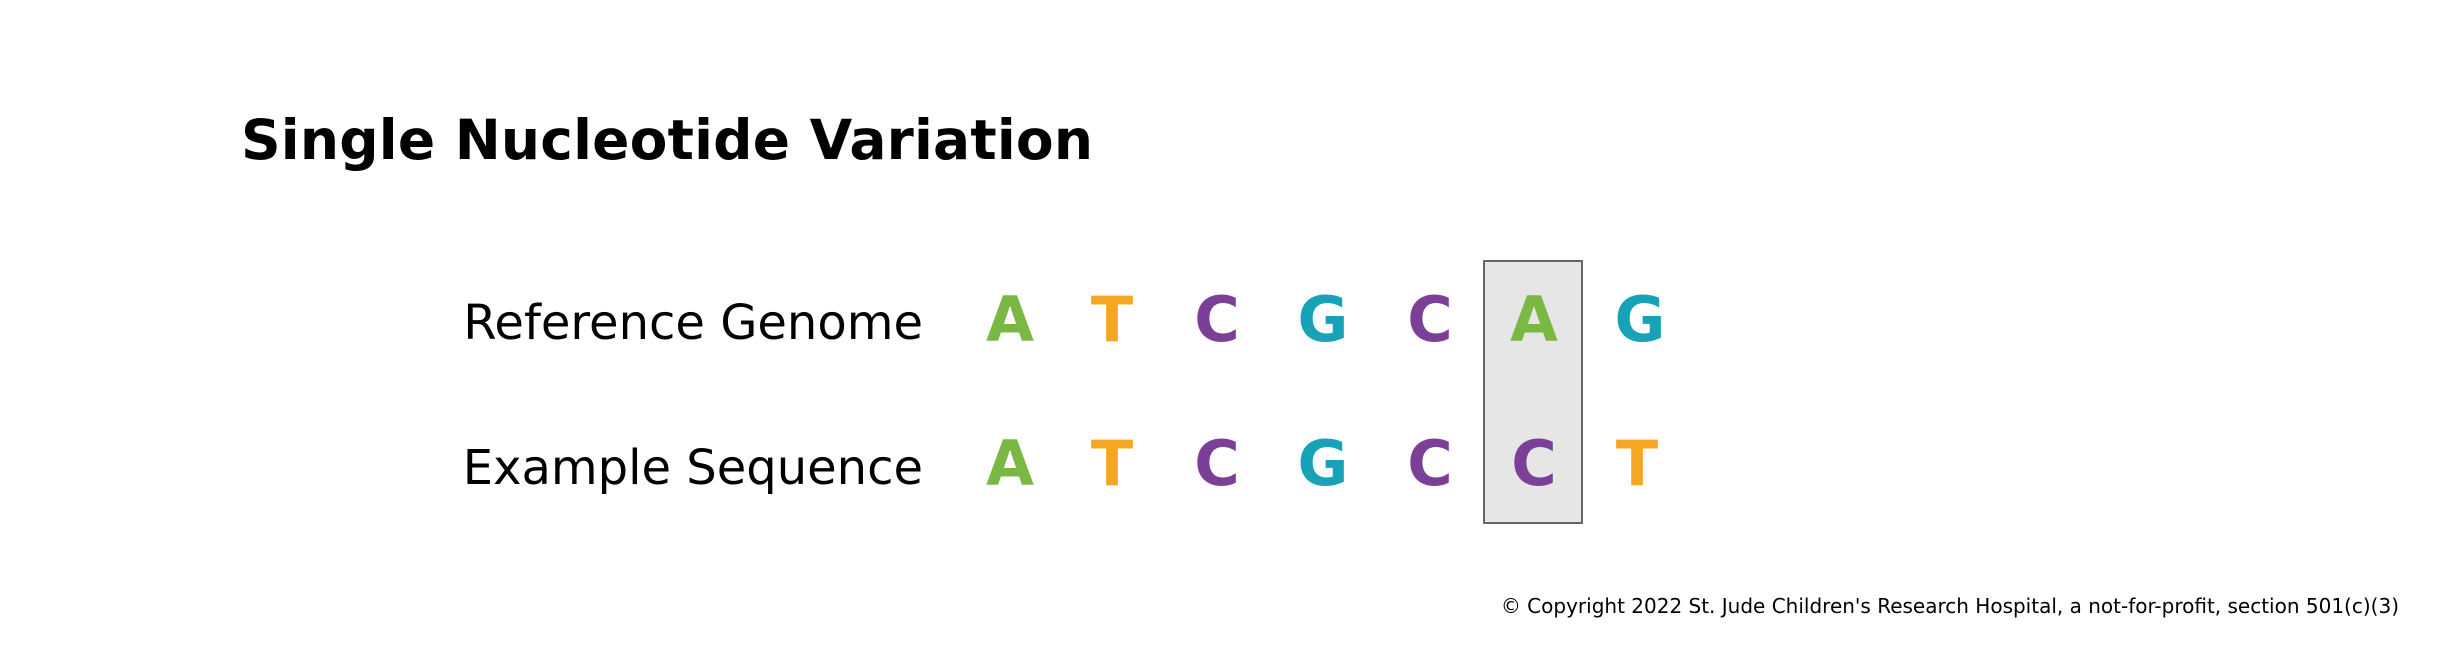  I want to click on reference-genome-label: Reference Genome, so click(693, 323).